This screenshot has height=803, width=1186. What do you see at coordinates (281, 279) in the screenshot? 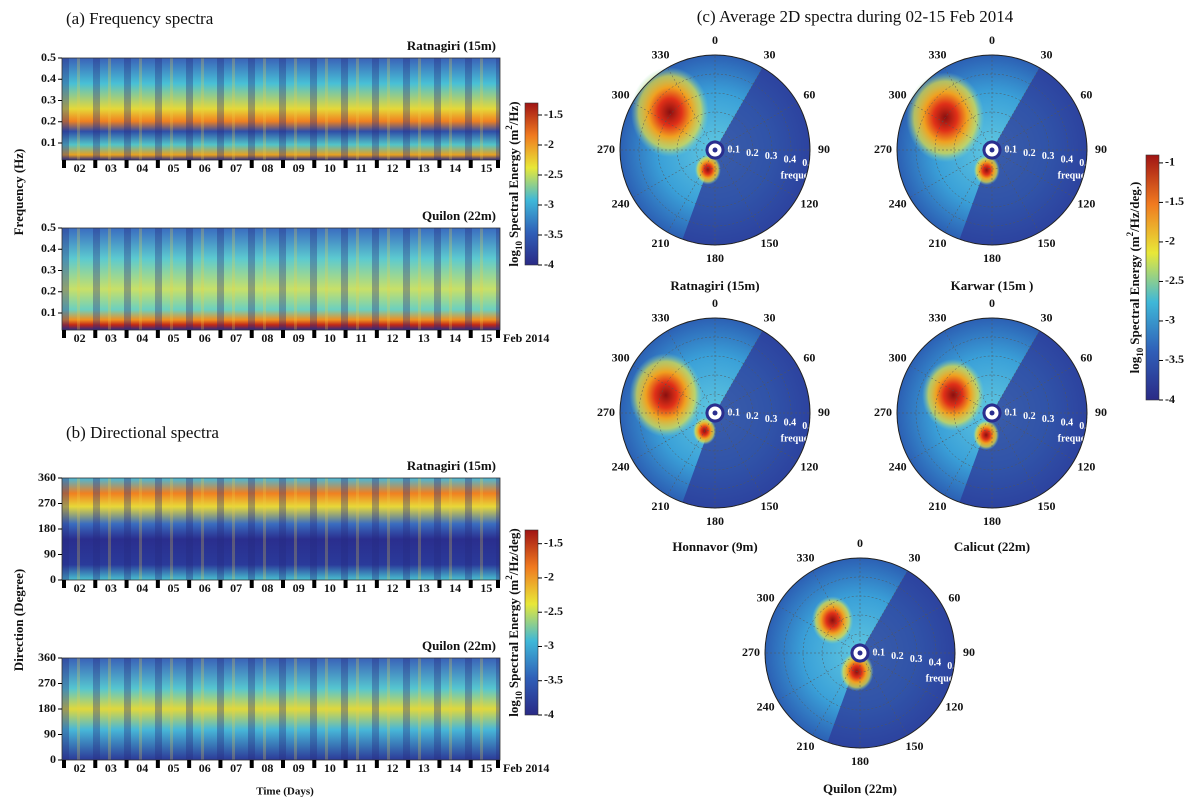
I see `spectrogram-texture` at bounding box center [281, 279].